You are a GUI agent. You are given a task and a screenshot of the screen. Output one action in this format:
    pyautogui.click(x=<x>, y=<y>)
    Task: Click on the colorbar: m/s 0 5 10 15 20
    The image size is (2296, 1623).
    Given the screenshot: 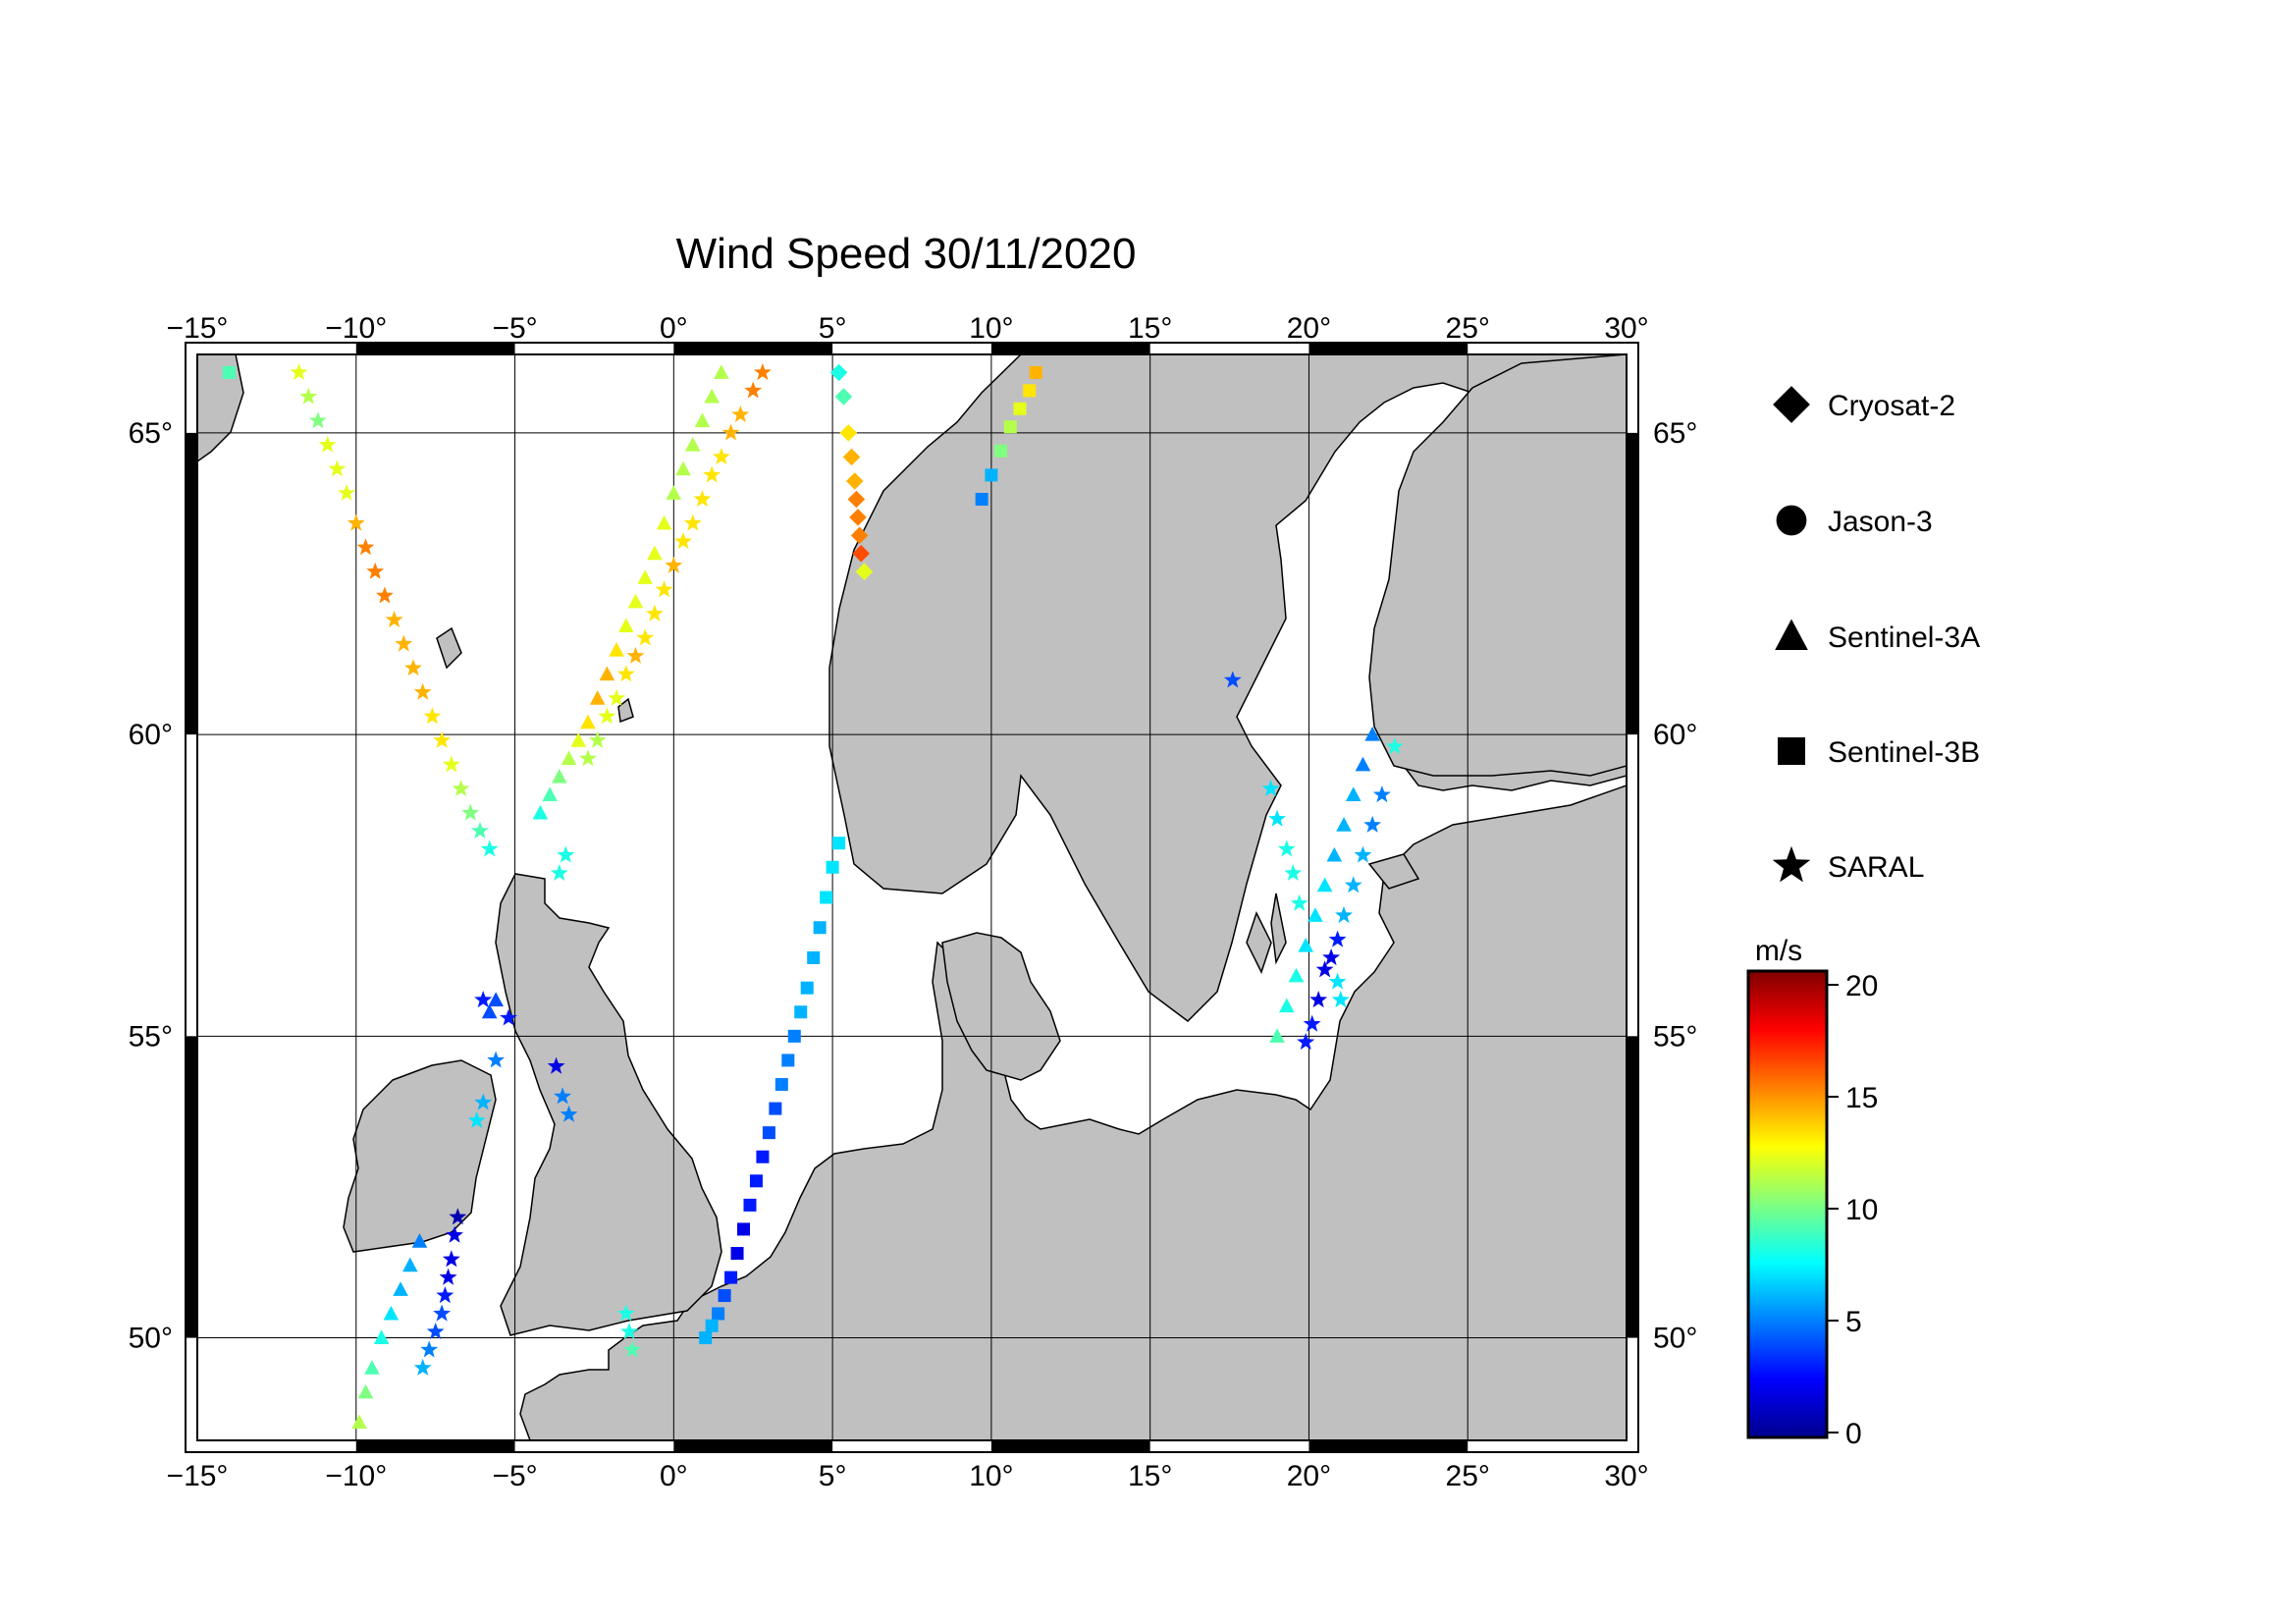 What is the action you would take?
    pyautogui.click(x=1812, y=1192)
    